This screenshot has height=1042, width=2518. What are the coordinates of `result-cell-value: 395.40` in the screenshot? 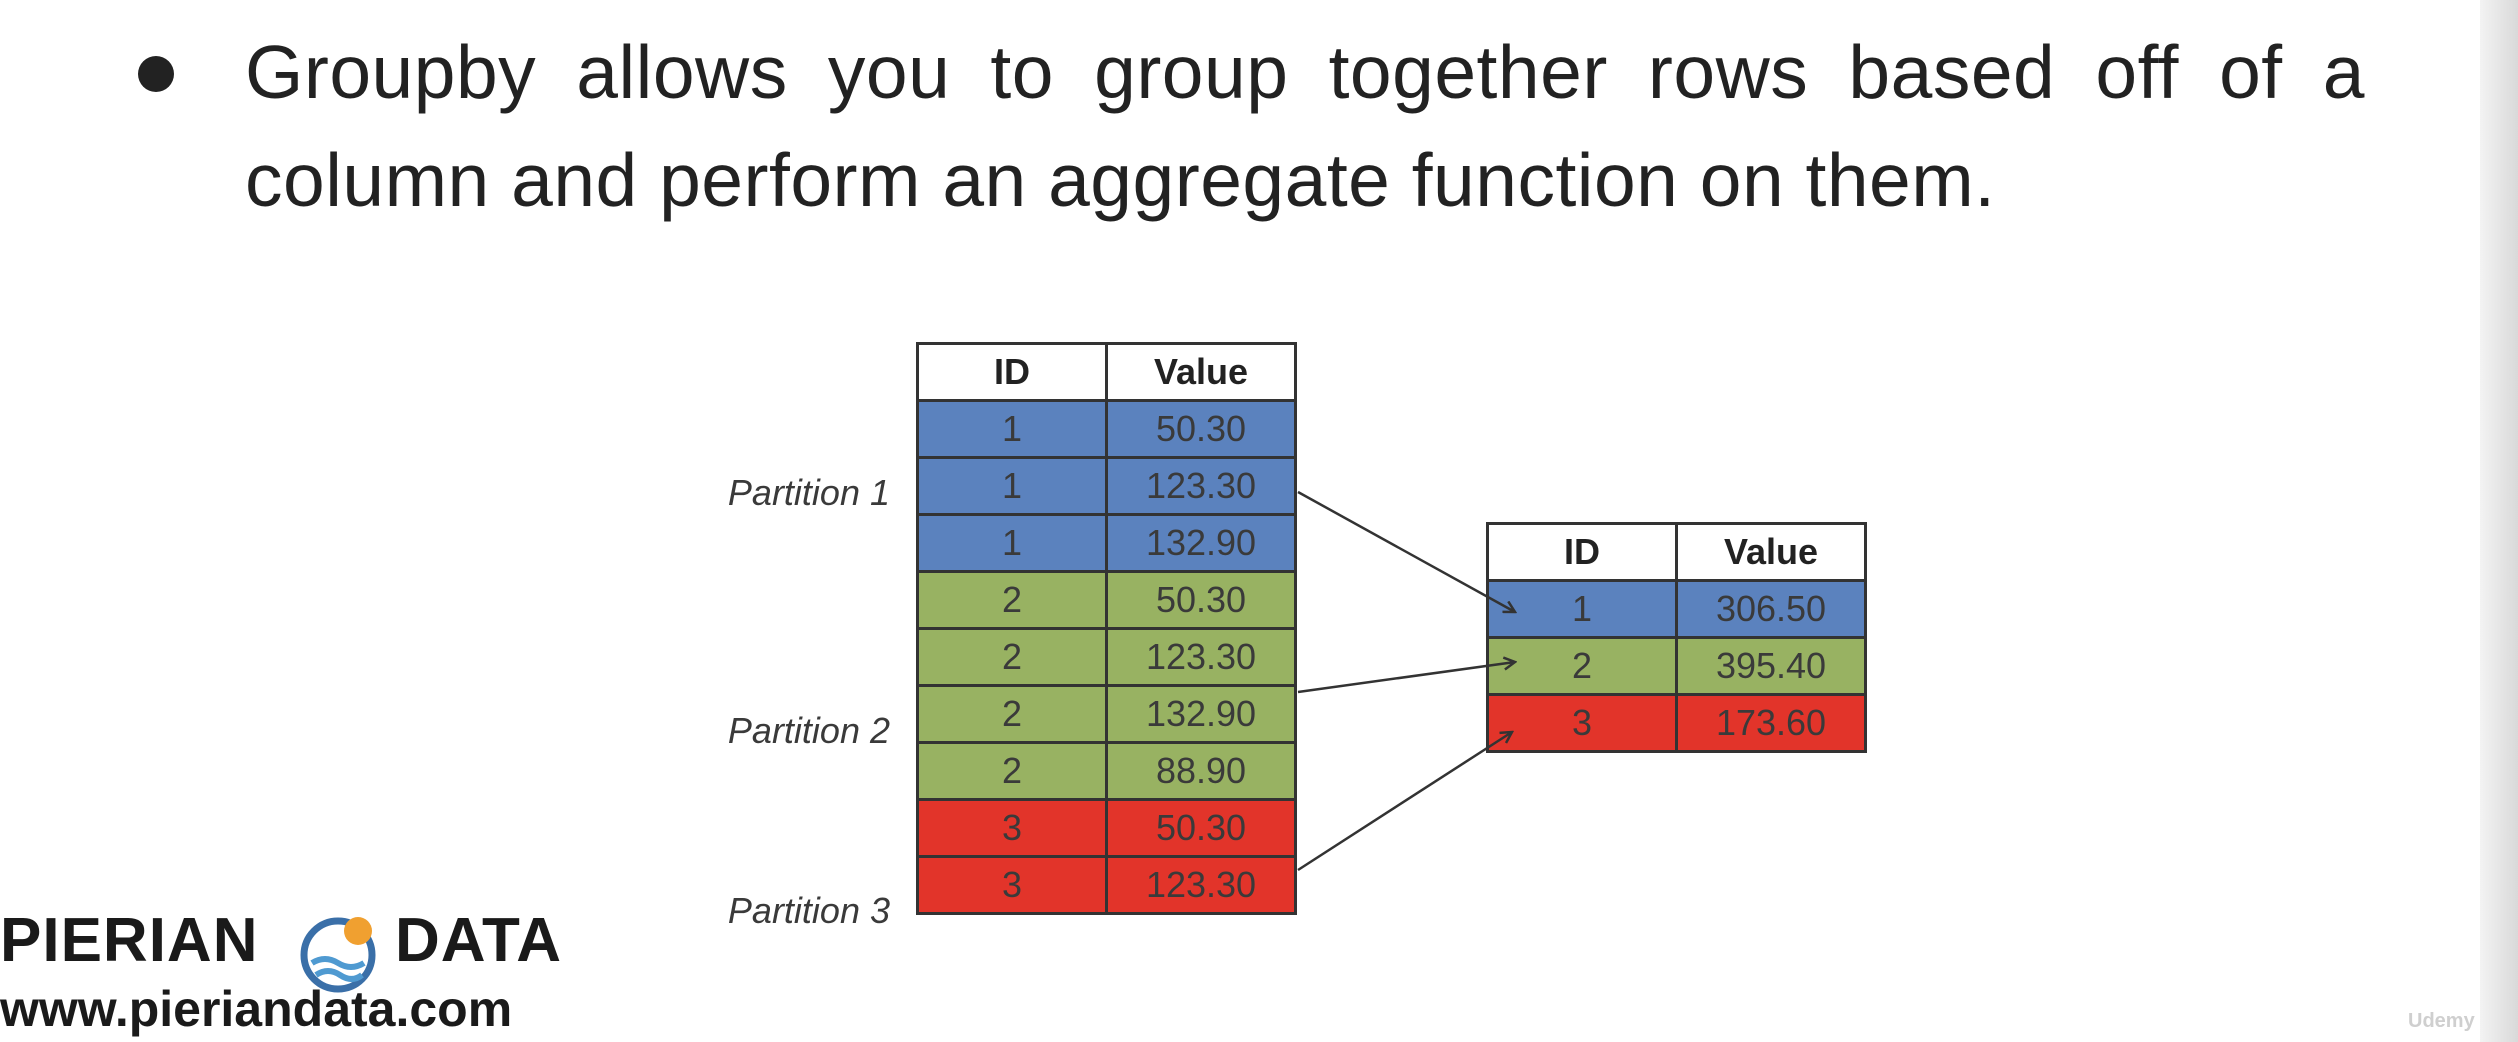 It's located at (1771, 666).